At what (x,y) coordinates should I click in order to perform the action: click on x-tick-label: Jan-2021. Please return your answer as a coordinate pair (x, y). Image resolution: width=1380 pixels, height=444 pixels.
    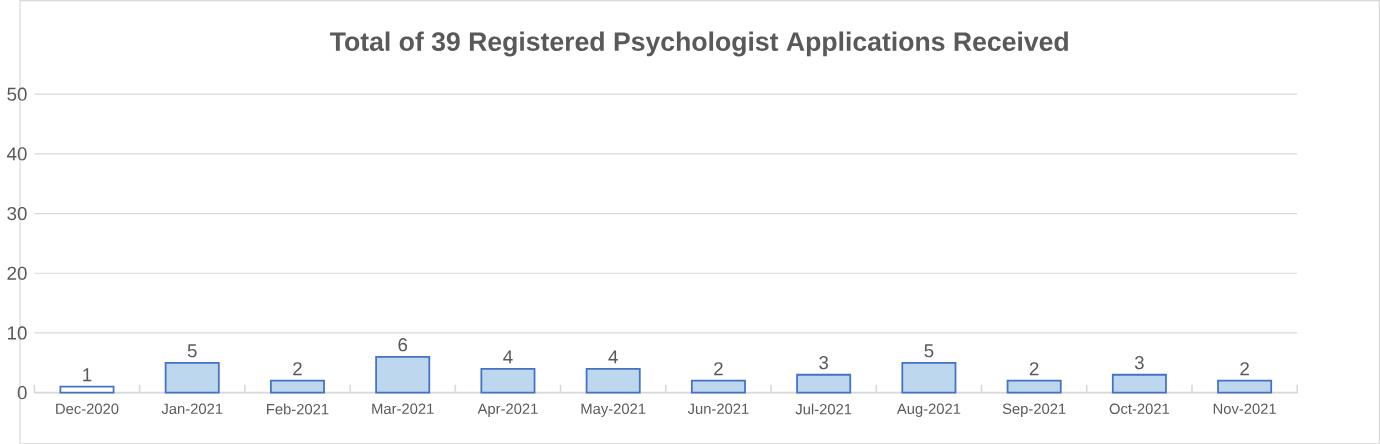
    Looking at the image, I should click on (192, 408).